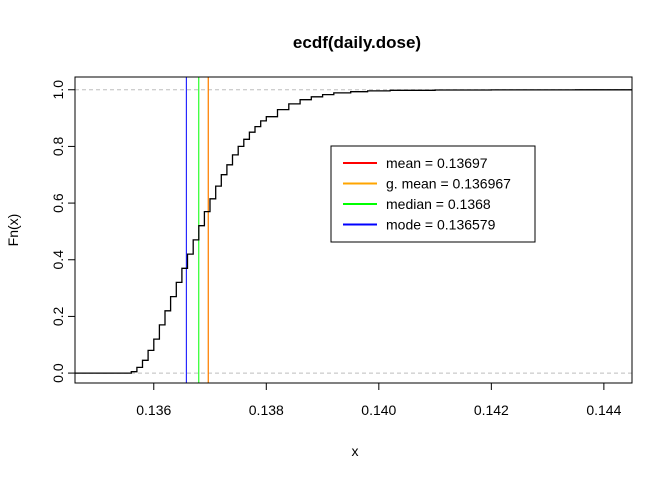  Describe the element at coordinates (378, 410) in the screenshot. I see `x-tick-label-2: 0.140` at that location.